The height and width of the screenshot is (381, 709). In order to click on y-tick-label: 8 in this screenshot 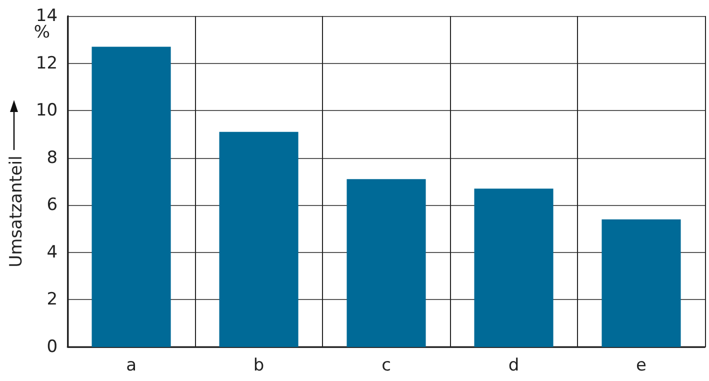, I will do `click(52, 158)`.